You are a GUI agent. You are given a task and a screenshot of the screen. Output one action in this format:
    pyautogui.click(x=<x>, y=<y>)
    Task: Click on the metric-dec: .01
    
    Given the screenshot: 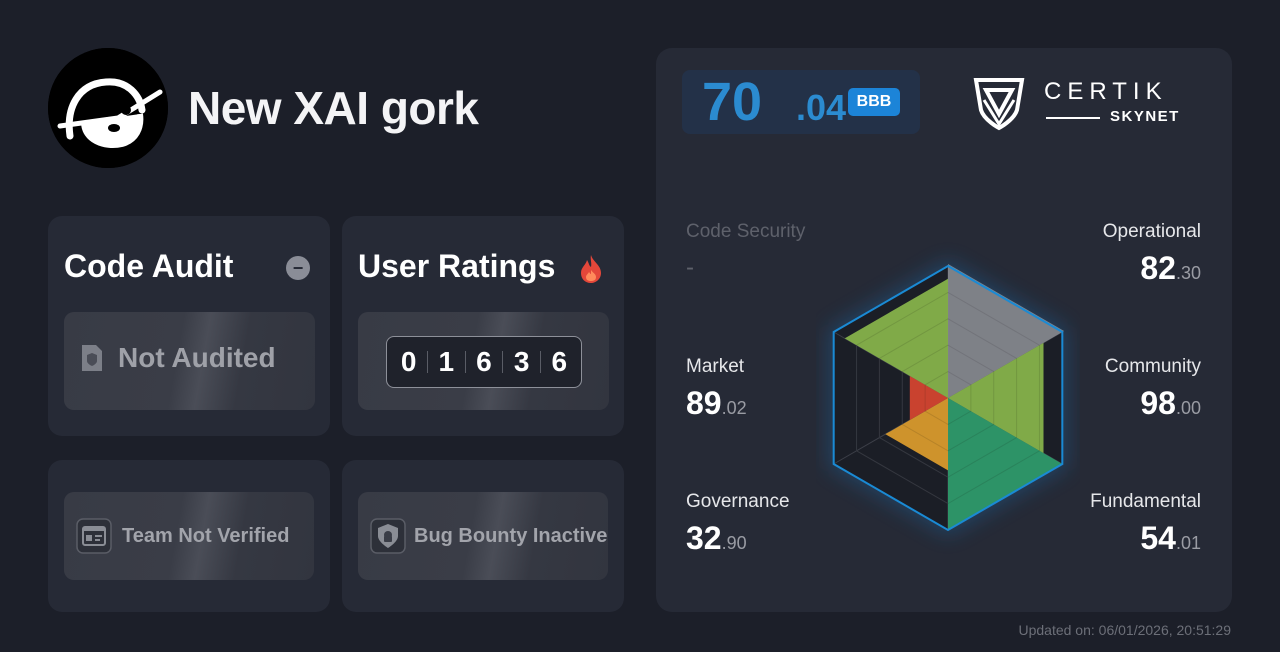 What is the action you would take?
    pyautogui.click(x=1188, y=543)
    